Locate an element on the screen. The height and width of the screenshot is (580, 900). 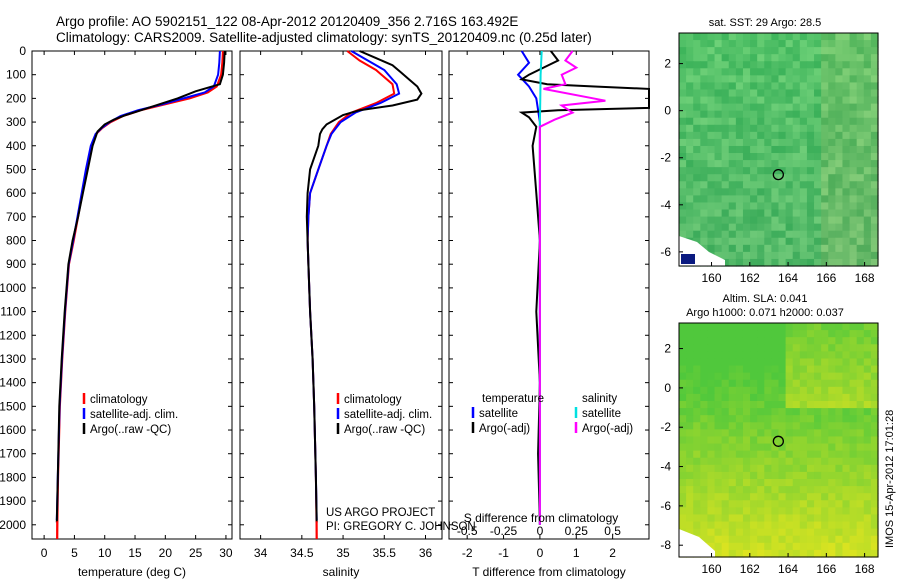
legend-label: satellite is located at coordinates (601, 414).